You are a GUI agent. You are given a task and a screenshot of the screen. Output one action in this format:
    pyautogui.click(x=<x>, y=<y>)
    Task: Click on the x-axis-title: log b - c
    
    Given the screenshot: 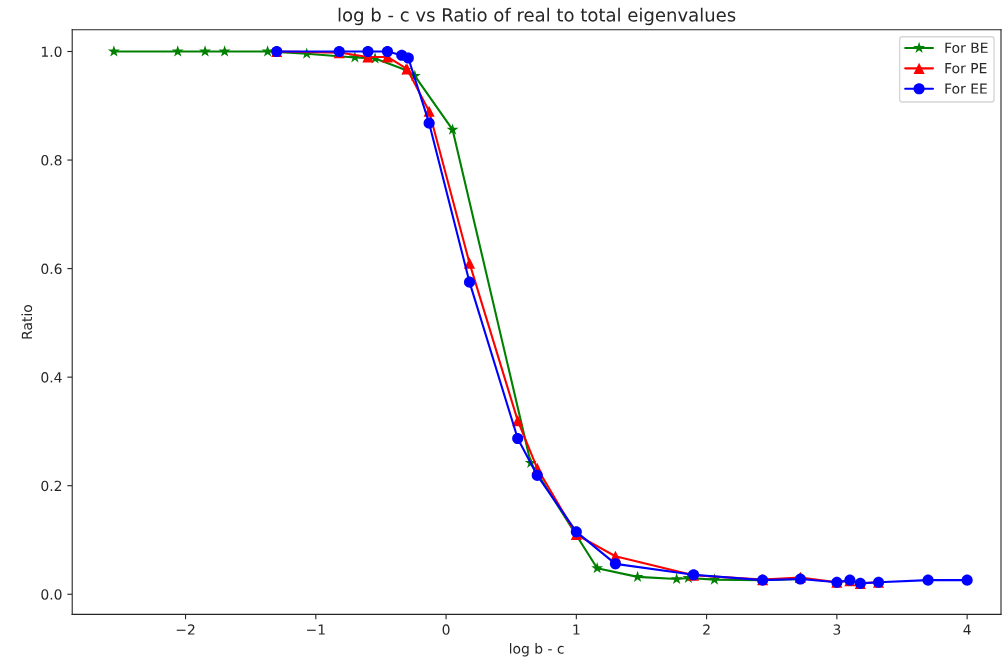 What is the action you would take?
    pyautogui.click(x=536, y=650)
    